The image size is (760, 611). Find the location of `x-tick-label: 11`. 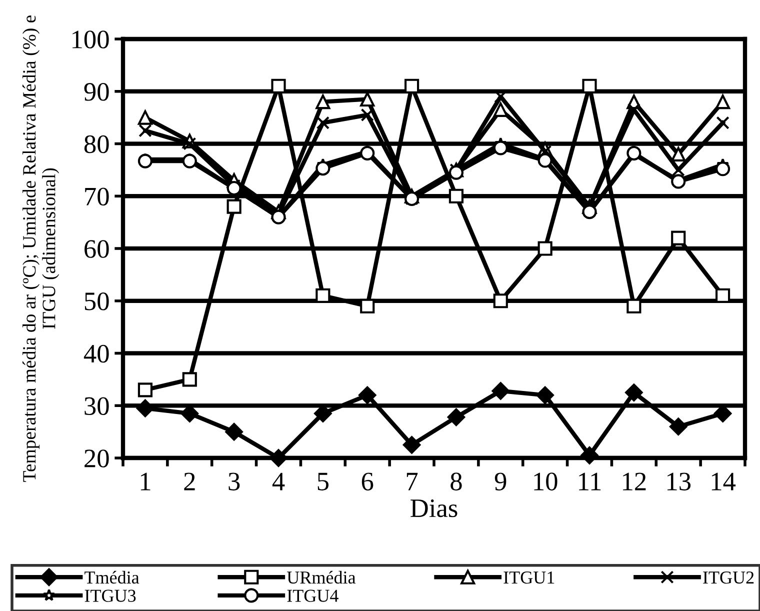

x-tick-label: 11 is located at coordinates (590, 481).